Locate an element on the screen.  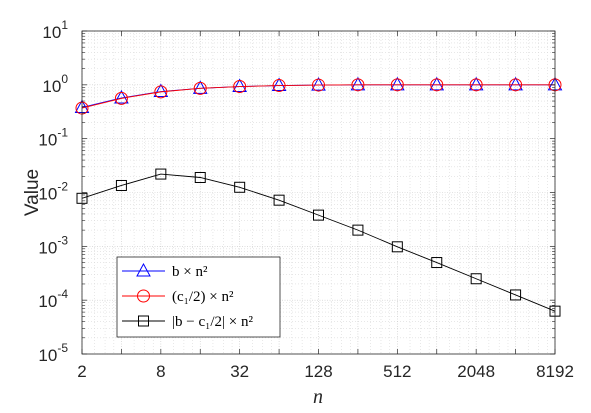
legend-label: b × n² is located at coordinates (190, 272).